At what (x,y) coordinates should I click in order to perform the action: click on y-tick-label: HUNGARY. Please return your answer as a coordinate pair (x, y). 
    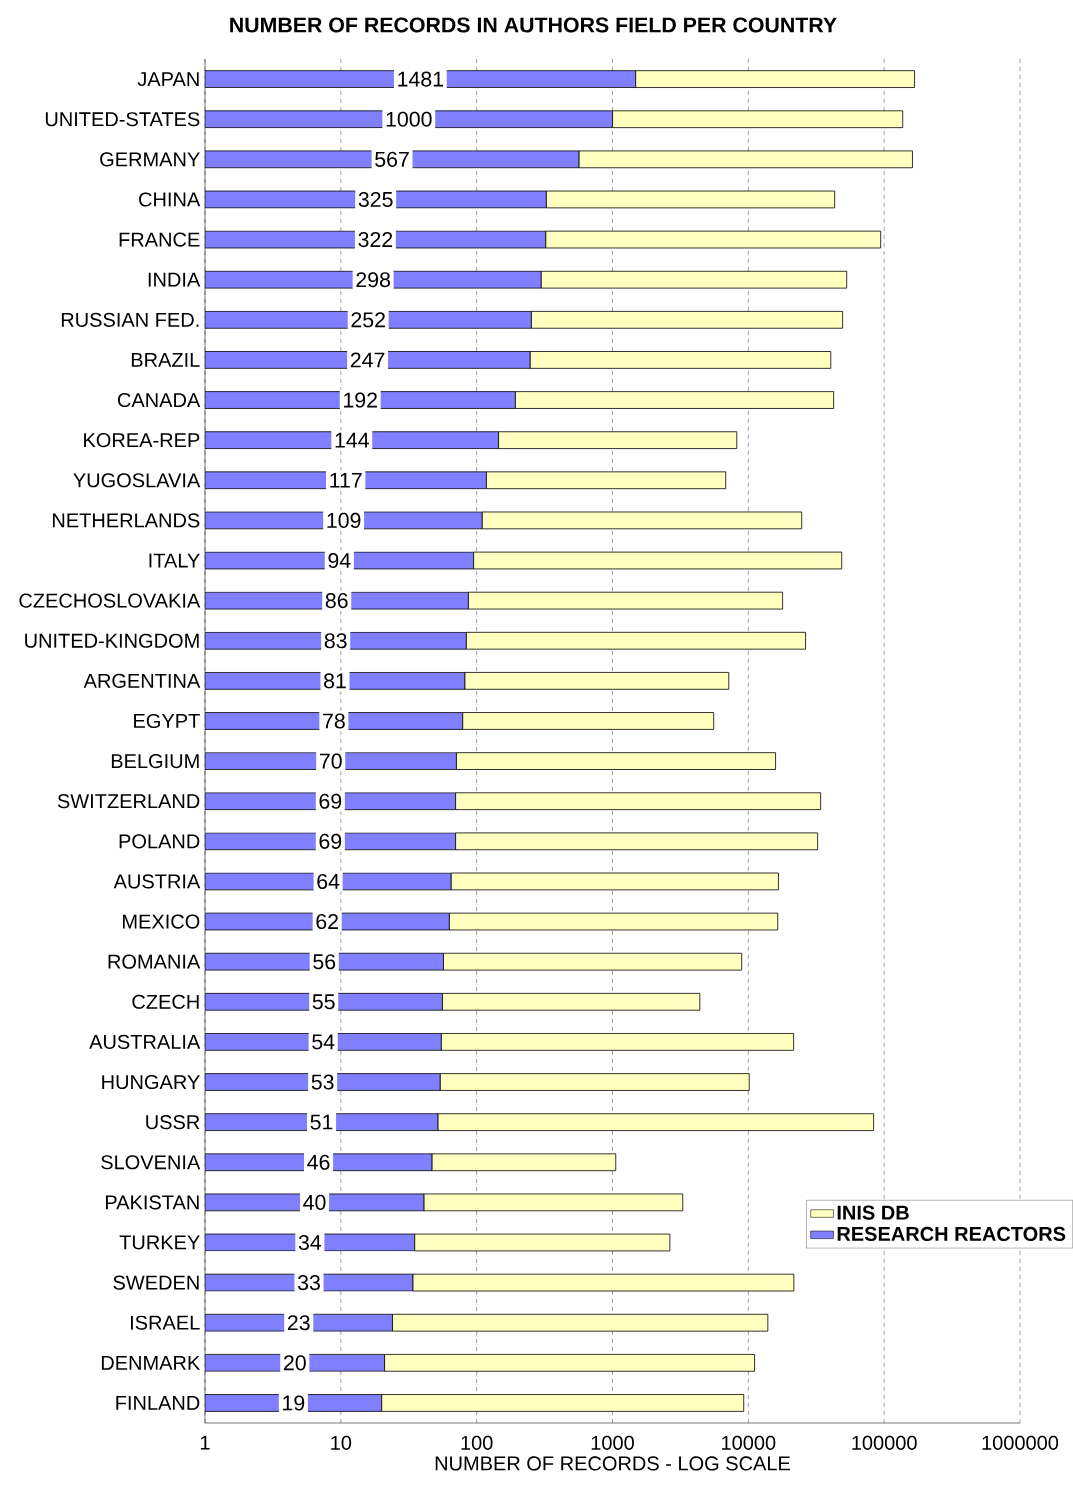
    Looking at the image, I should click on (151, 1082).